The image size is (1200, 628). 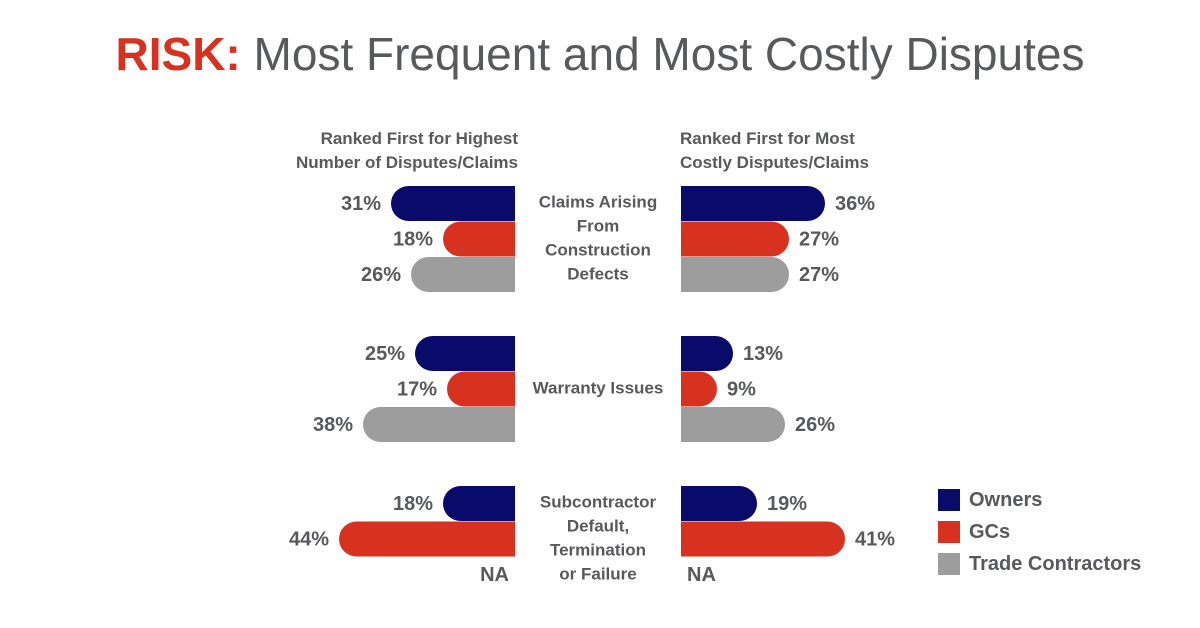 I want to click on category-label-line: Claims Arising, so click(x=598, y=201).